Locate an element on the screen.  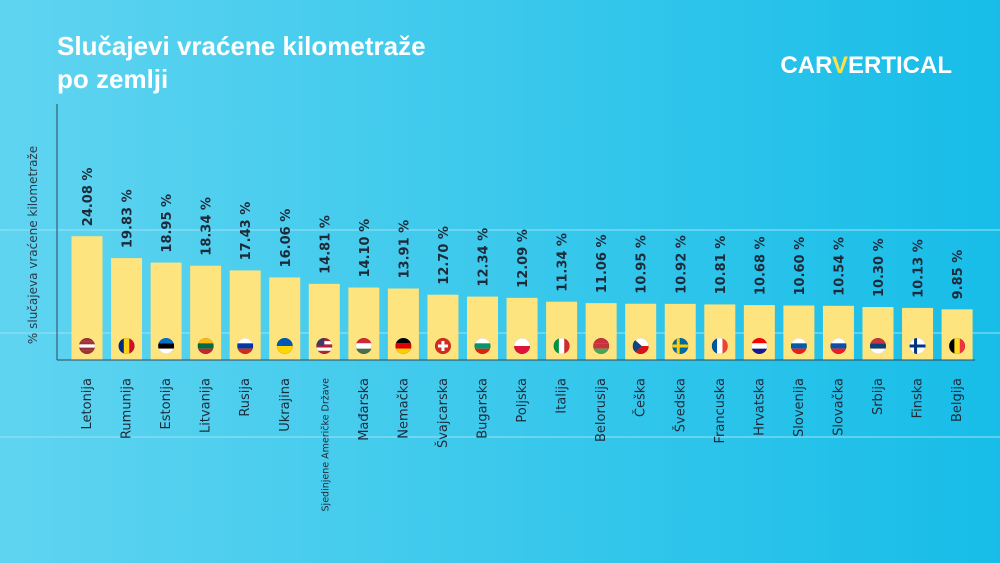
x-tick-label: Švedska is located at coordinates (680, 405).